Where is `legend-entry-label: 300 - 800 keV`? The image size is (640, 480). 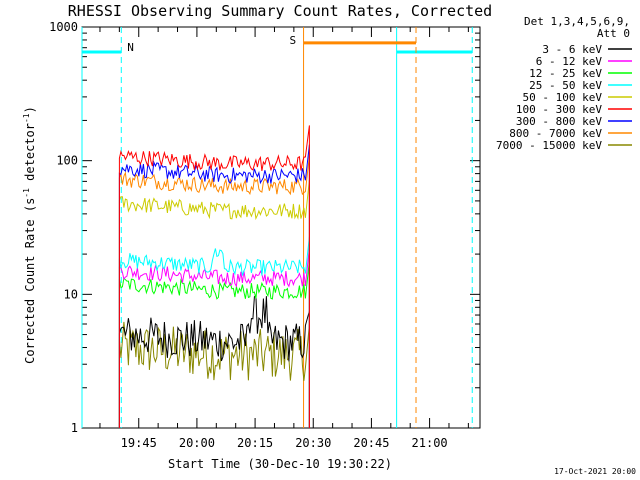
legend-entry-label: 300 - 800 keV is located at coordinates (559, 121).